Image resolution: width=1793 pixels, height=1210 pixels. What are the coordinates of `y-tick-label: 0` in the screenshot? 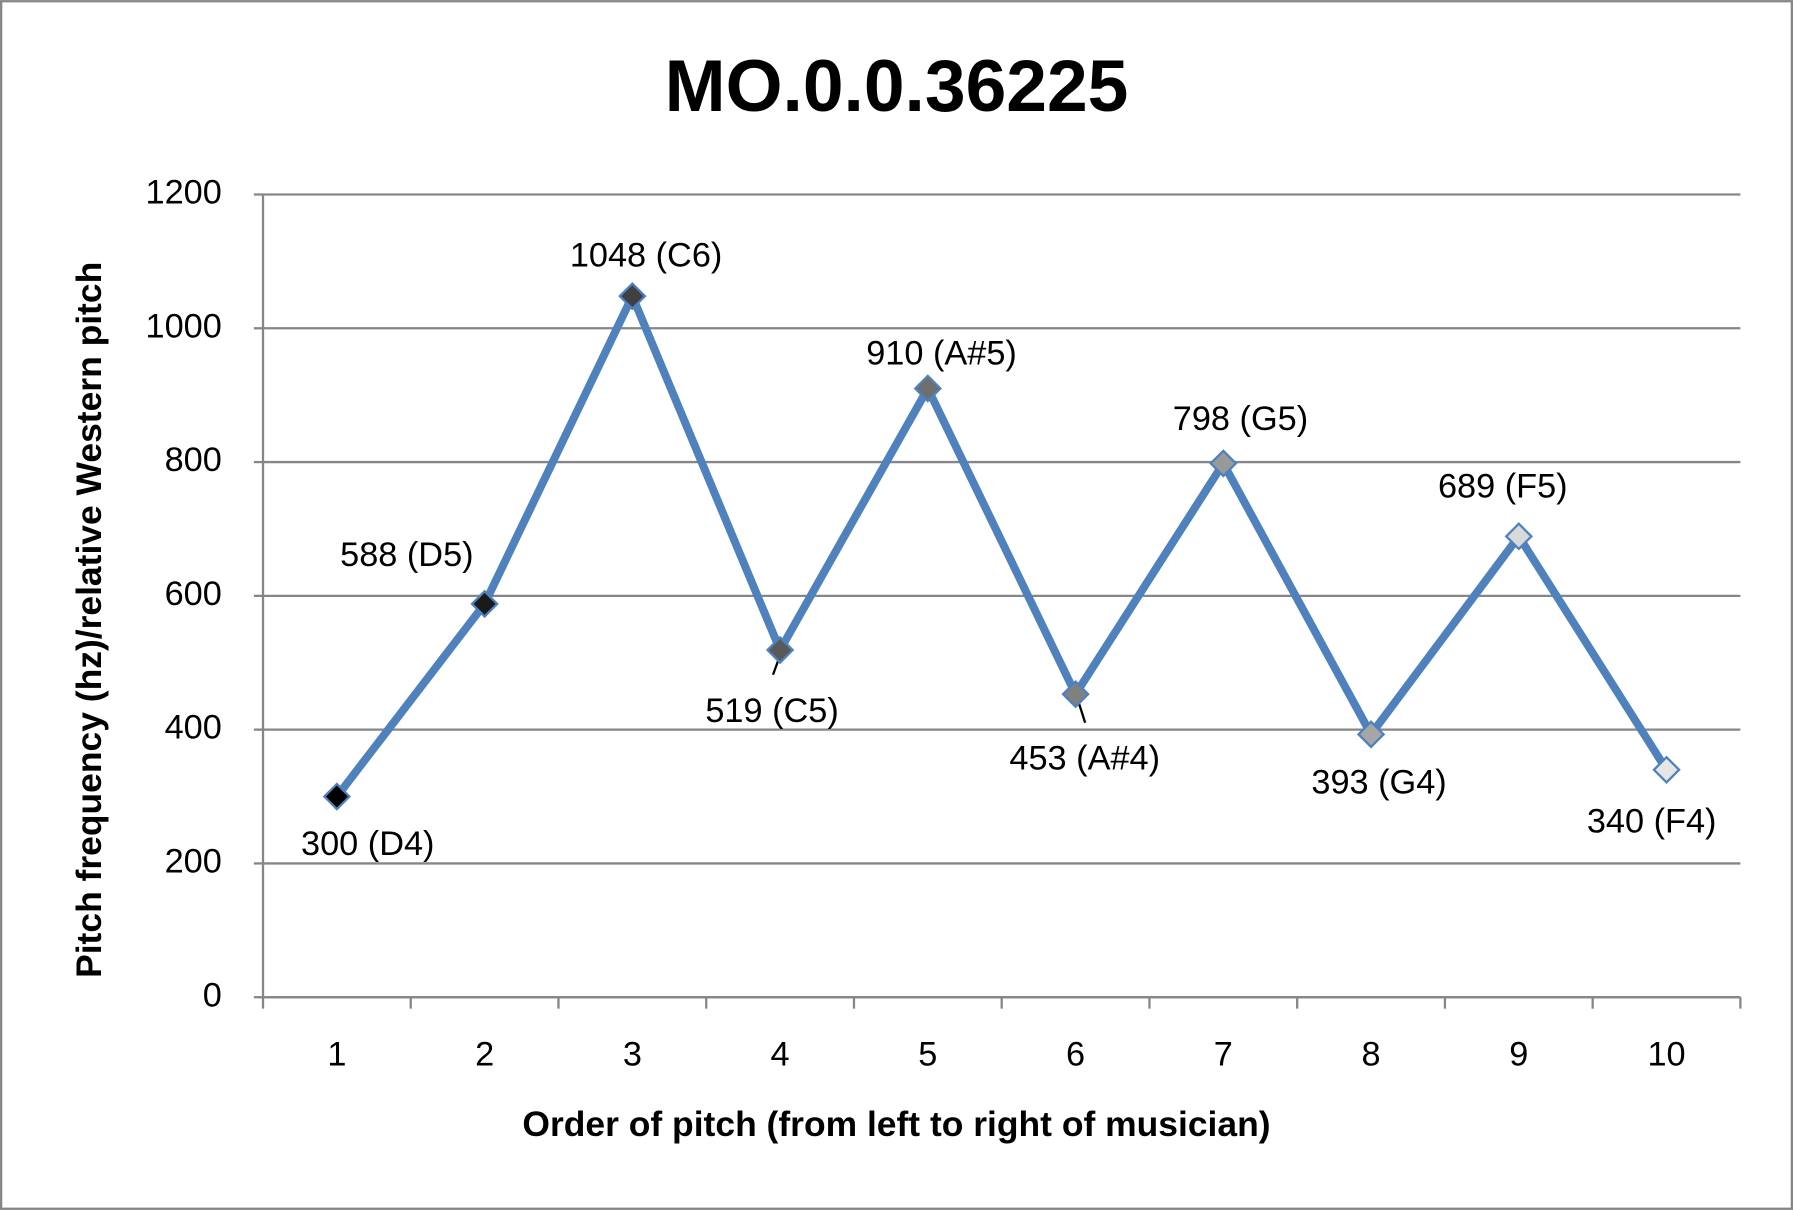 It's located at (212, 995).